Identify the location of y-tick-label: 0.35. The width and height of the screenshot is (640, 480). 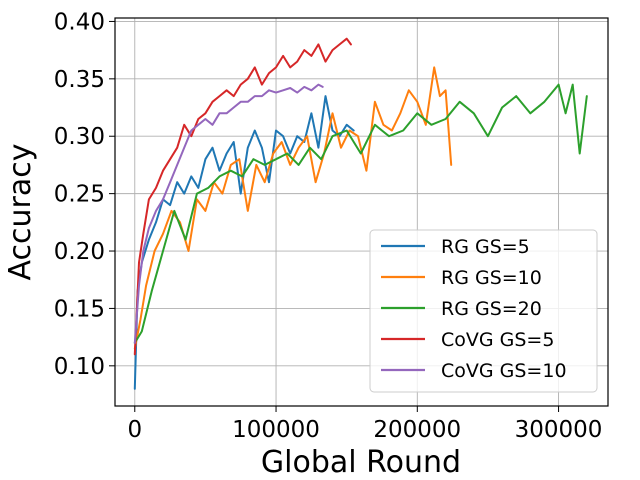
(79, 80).